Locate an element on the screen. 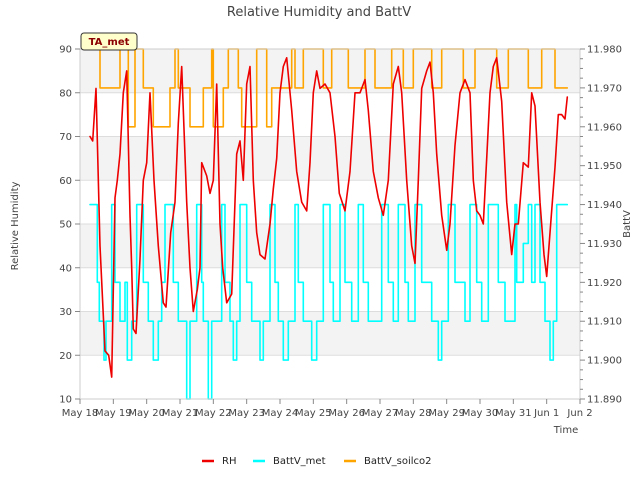 Image resolution: width=640 pixels, height=480 pixels. x-tick-label: Jun 1 is located at coordinates (546, 413).